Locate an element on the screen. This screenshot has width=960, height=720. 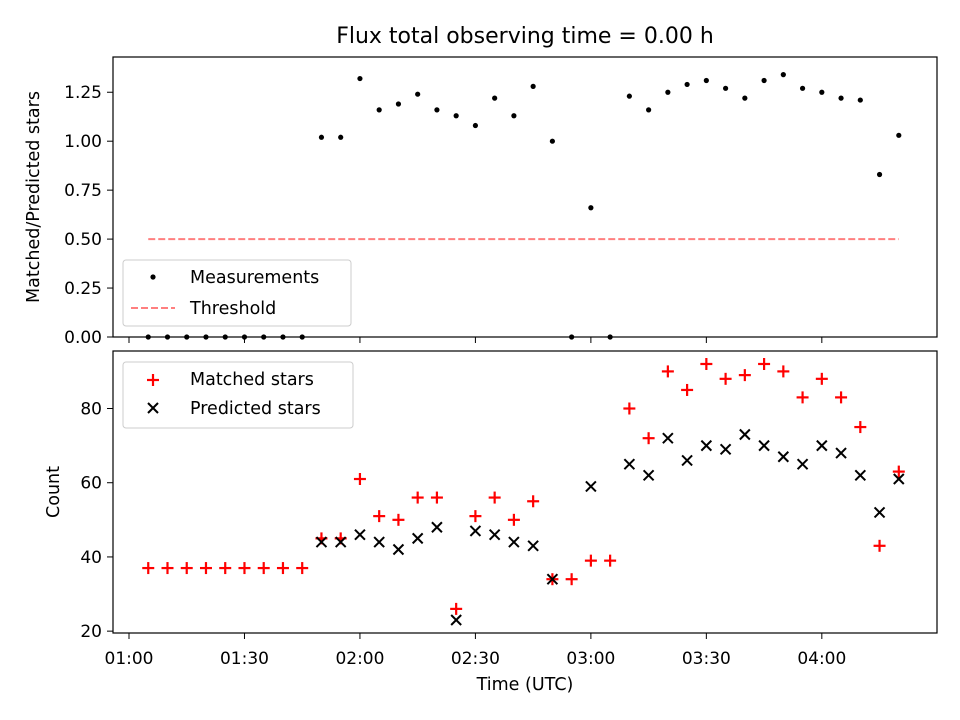
ratio-y-tick-label: 1.00 is located at coordinates (83, 142).